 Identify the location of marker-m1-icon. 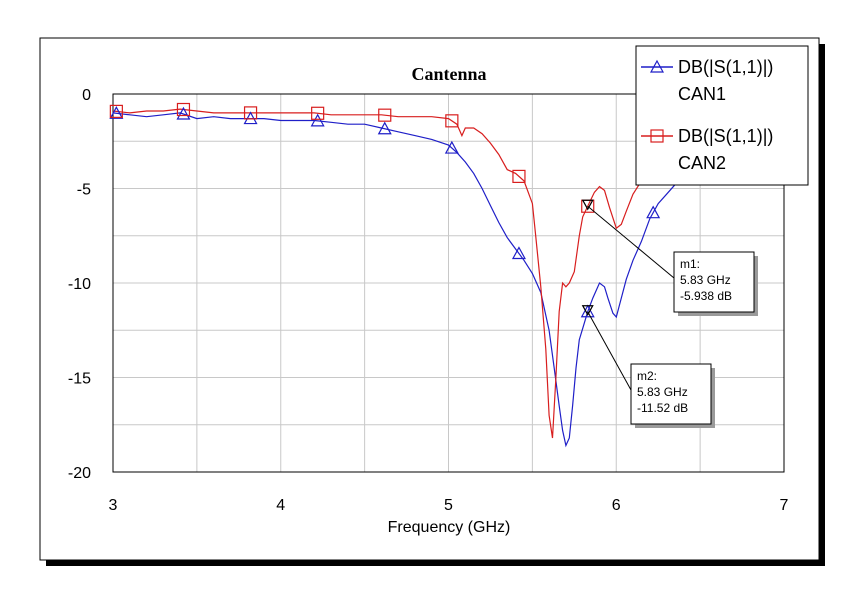
(587, 205).